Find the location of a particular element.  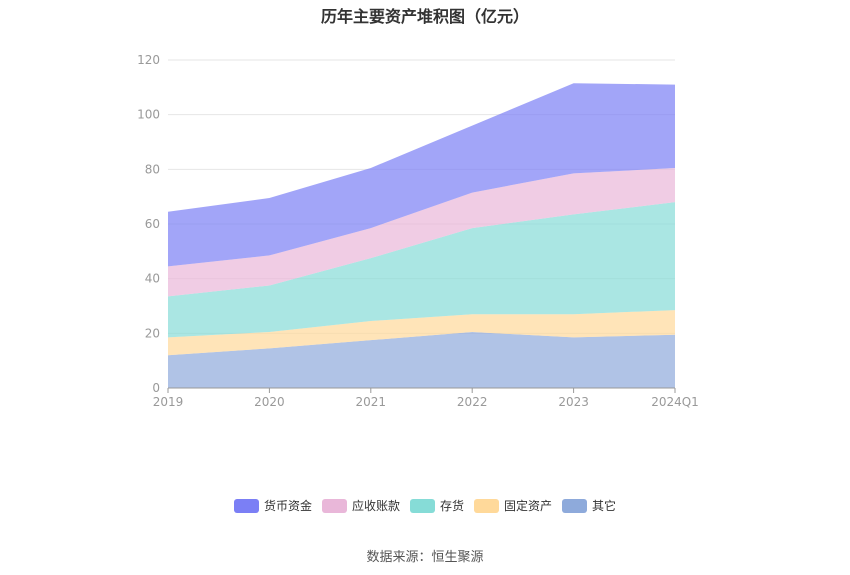

y-tick-label: 20 is located at coordinates (152, 333).